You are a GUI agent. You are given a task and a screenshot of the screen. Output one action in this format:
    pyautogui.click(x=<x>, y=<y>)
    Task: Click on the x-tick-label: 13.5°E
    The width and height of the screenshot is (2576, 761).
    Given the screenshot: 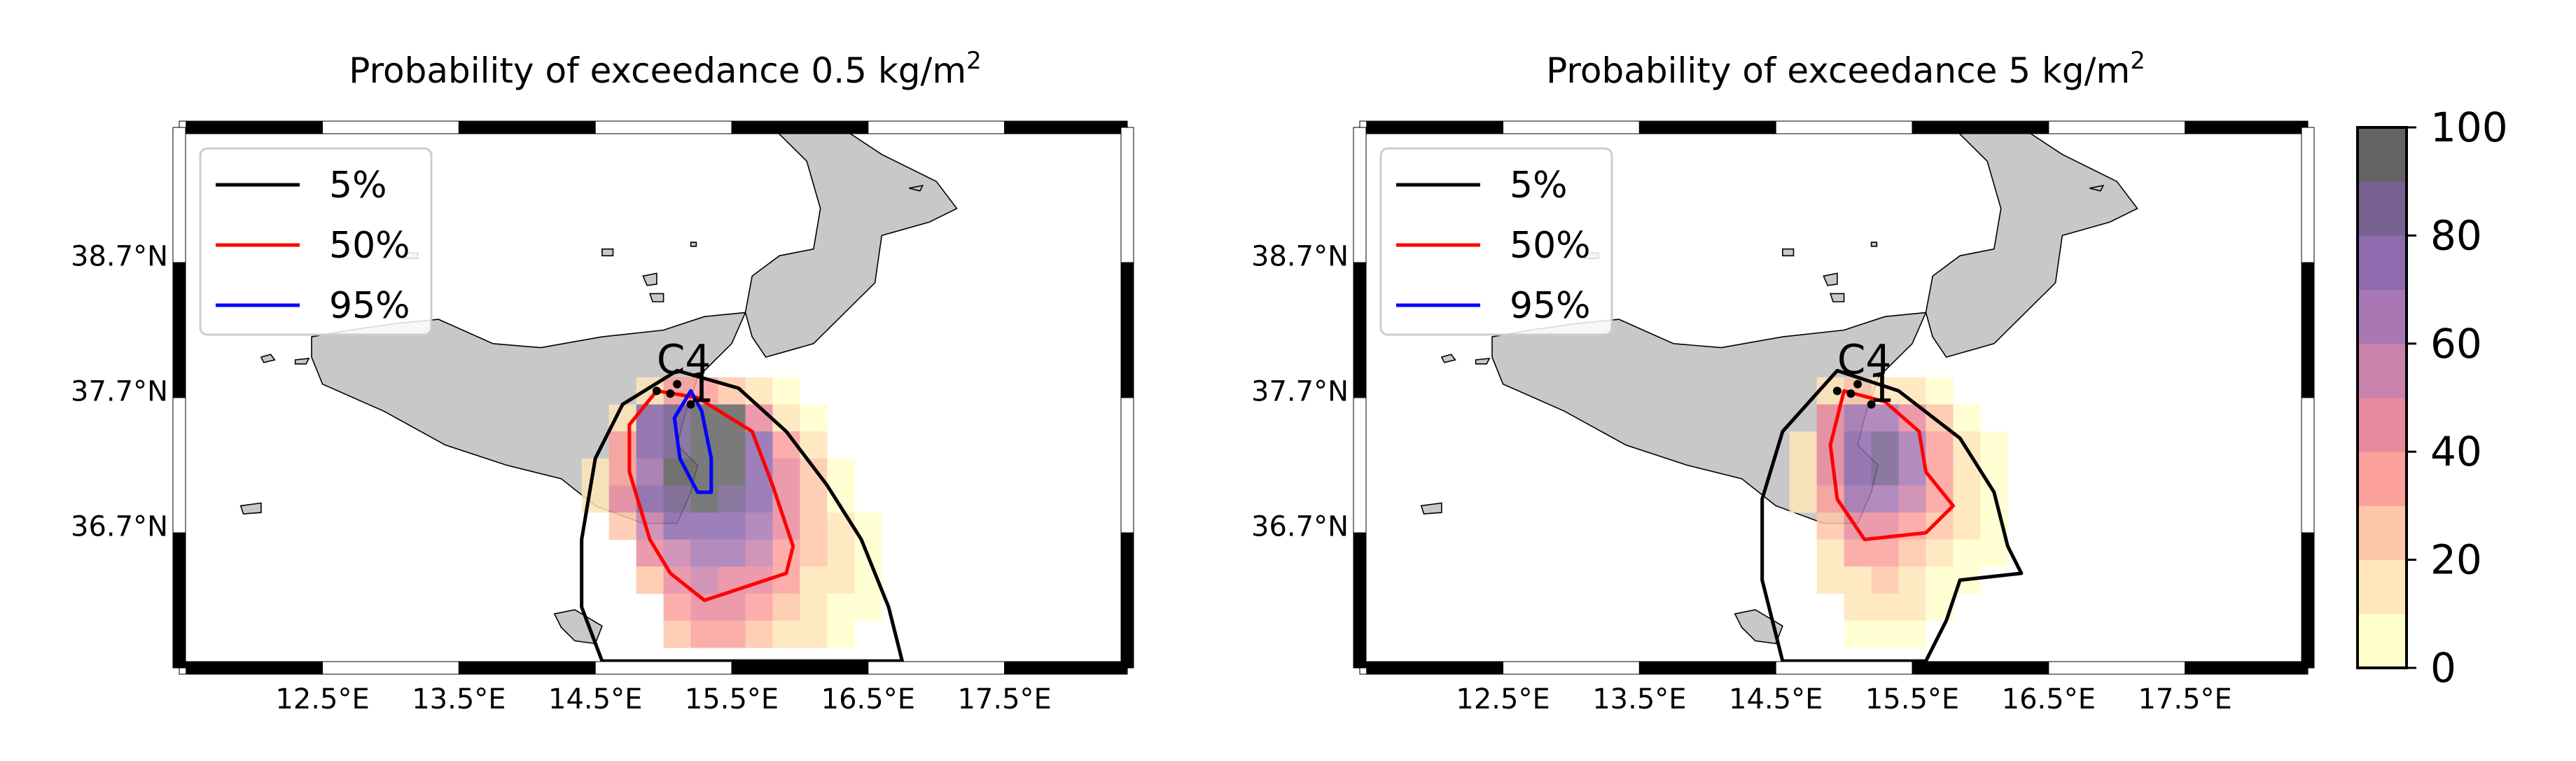 What is the action you would take?
    pyautogui.click(x=1639, y=699)
    